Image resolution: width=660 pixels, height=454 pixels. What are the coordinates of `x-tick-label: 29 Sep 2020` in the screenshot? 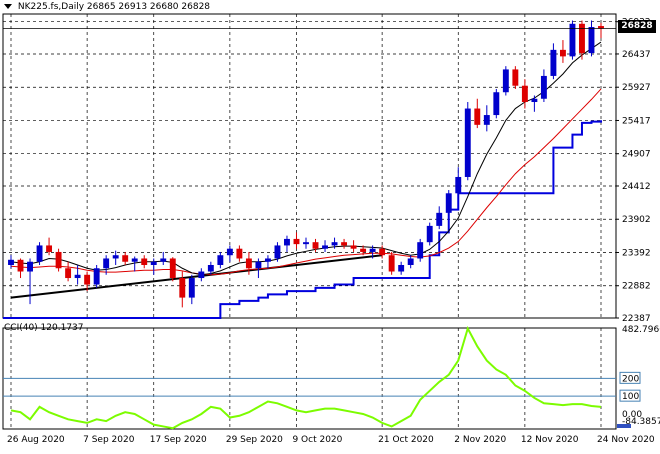 It's located at (254, 440).